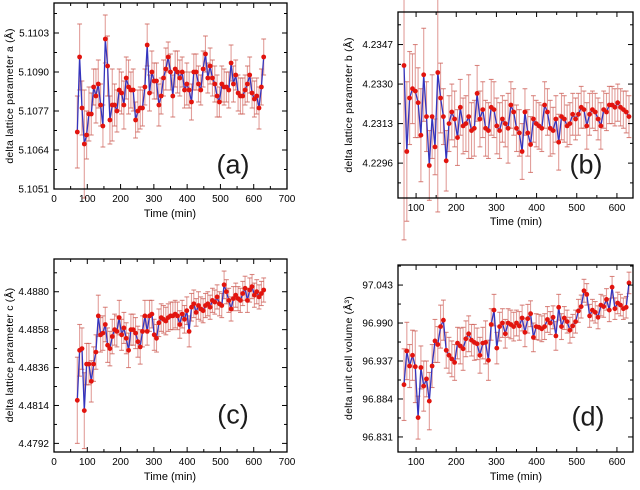 Image resolution: width=640 pixels, height=490 pixels. What do you see at coordinates (33, 151) in the screenshot?
I see `svg-text: 5.1064` at bounding box center [33, 151].